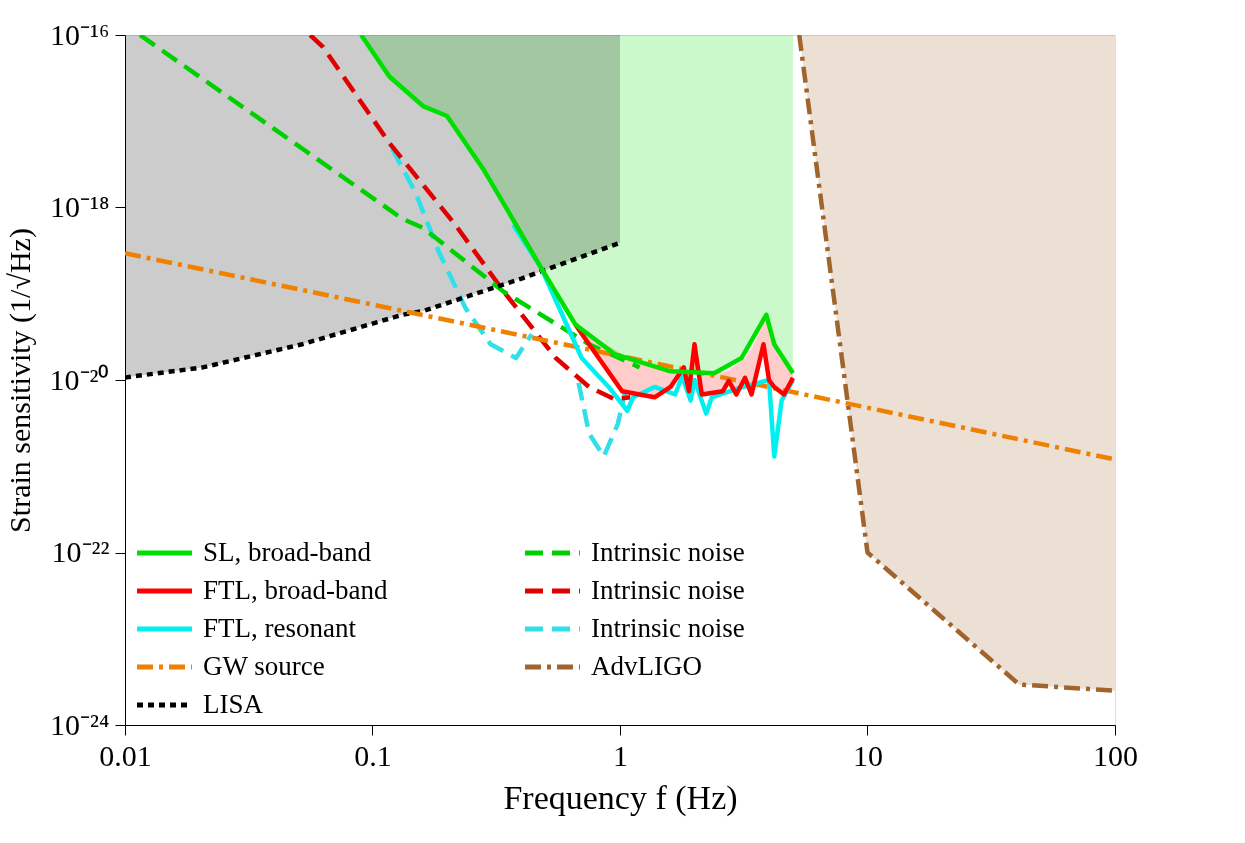  I want to click on legend-label: FTL, broad-band, so click(295, 590).